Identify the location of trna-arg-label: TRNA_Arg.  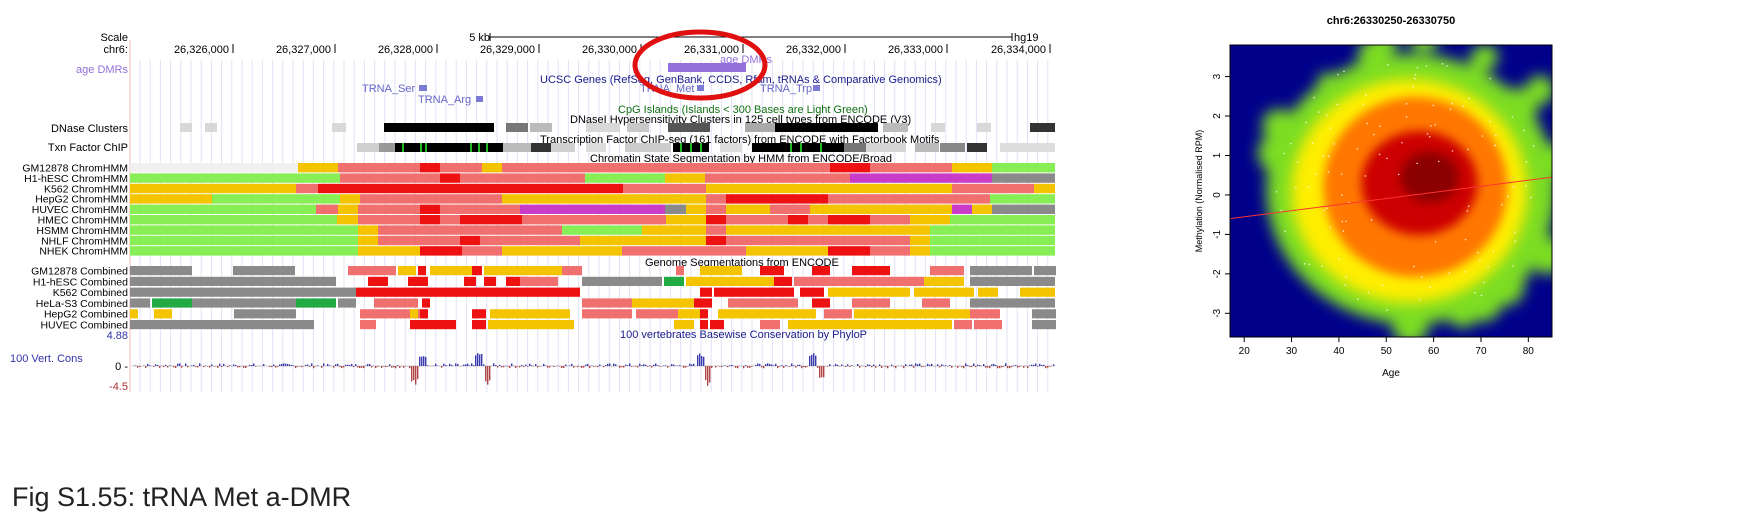
(444, 100).